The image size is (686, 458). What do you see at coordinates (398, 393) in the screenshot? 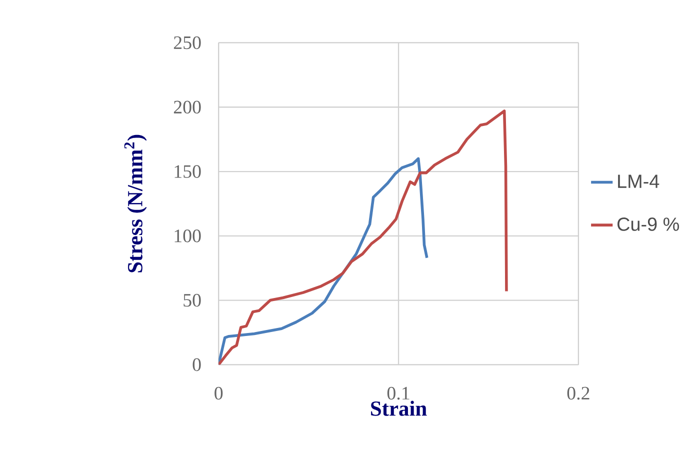
I see `x-tick-label: 0.1` at bounding box center [398, 393].